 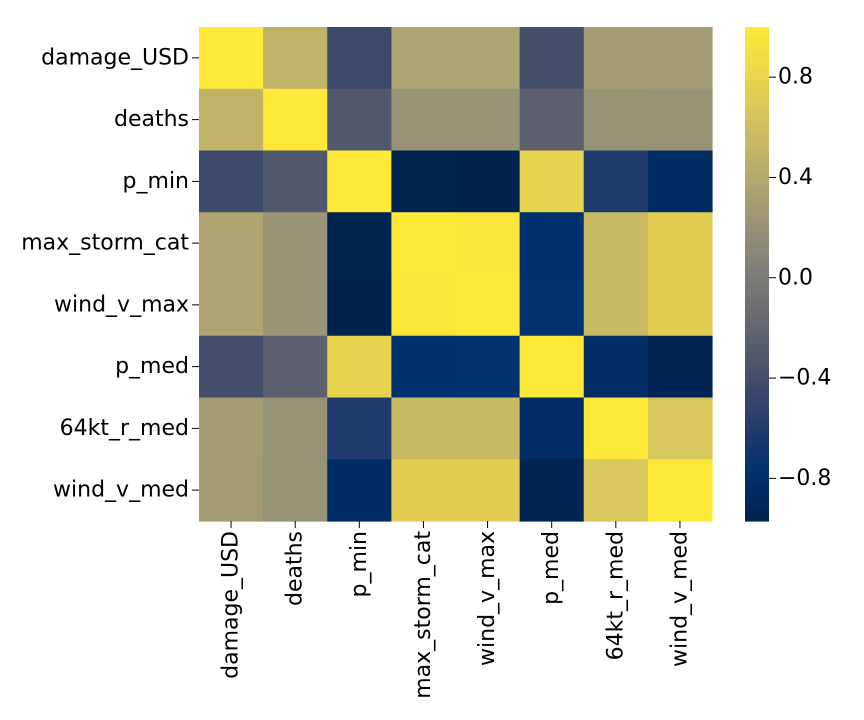 What do you see at coordinates (788, 274) in the screenshot?
I see `colorbar: 0.8 0.4 0.0 −0.4 −0.8` at bounding box center [788, 274].